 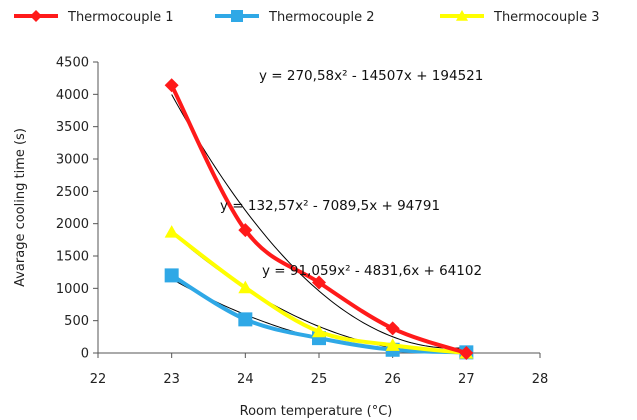 What do you see at coordinates (321, 17) in the screenshot?
I see `legend-label: Thermocouple 2` at bounding box center [321, 17].